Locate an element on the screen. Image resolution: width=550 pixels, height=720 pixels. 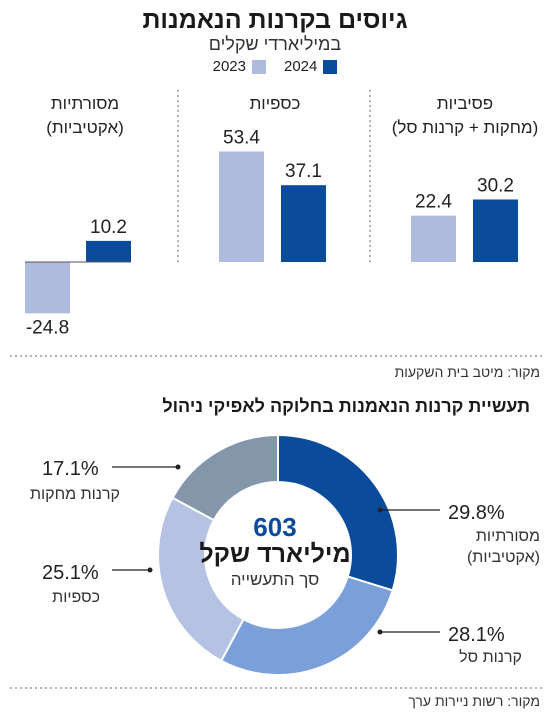
group-sublabel-passive: (מחקות + קרנות סל) is located at coordinates (465, 127).